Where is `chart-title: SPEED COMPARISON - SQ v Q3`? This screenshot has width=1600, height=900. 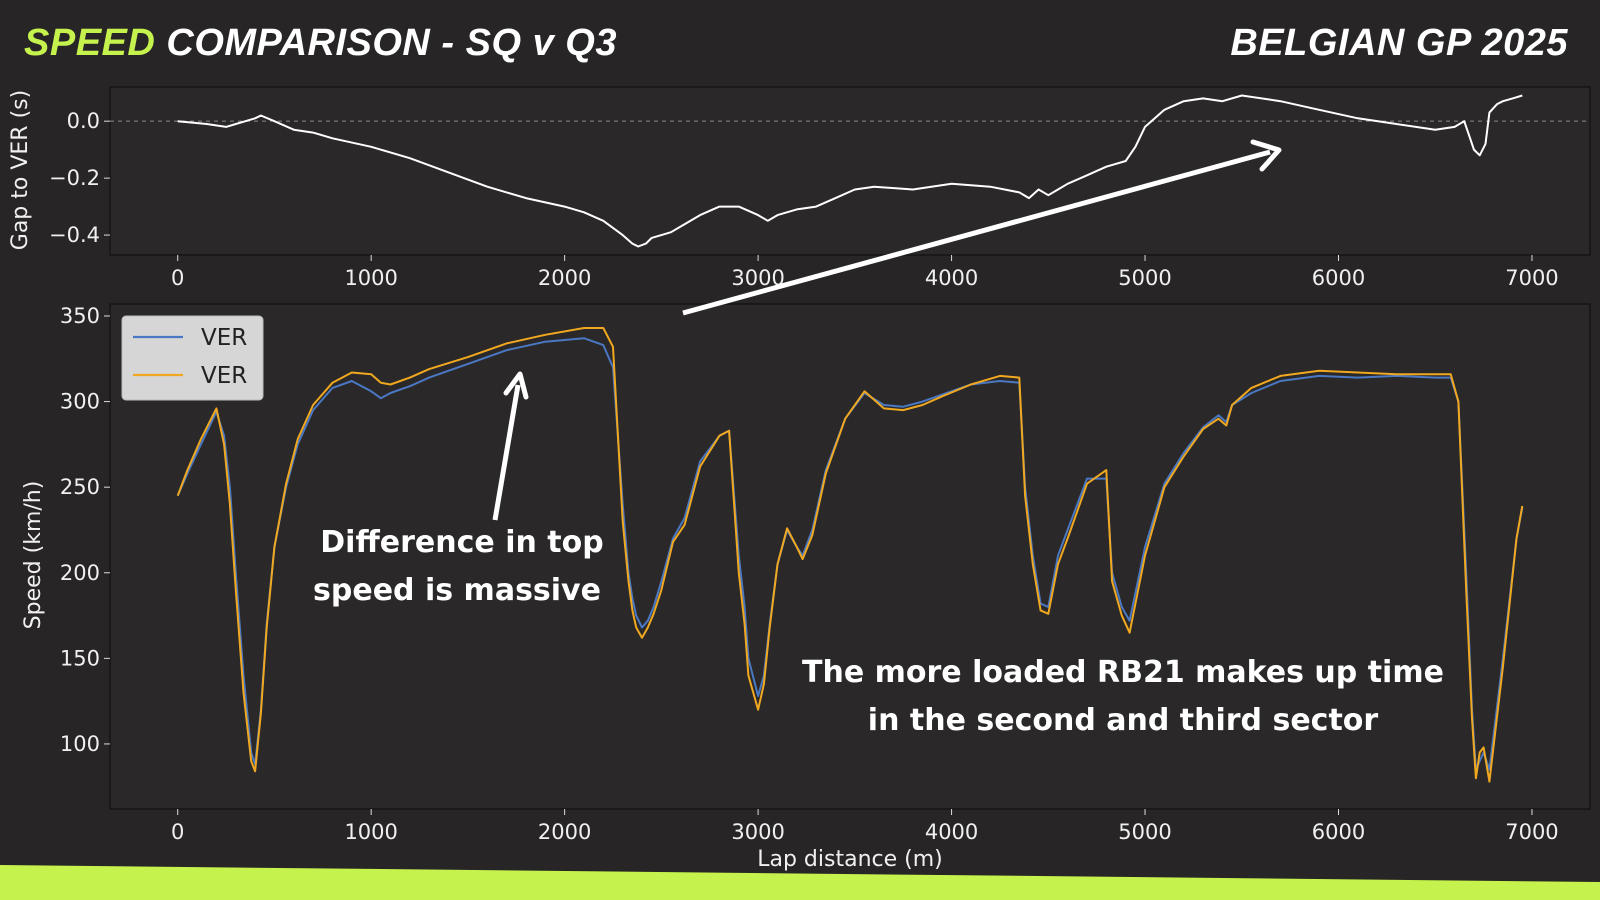 chart-title: SPEED COMPARISON - SQ v Q3 is located at coordinates (320, 43).